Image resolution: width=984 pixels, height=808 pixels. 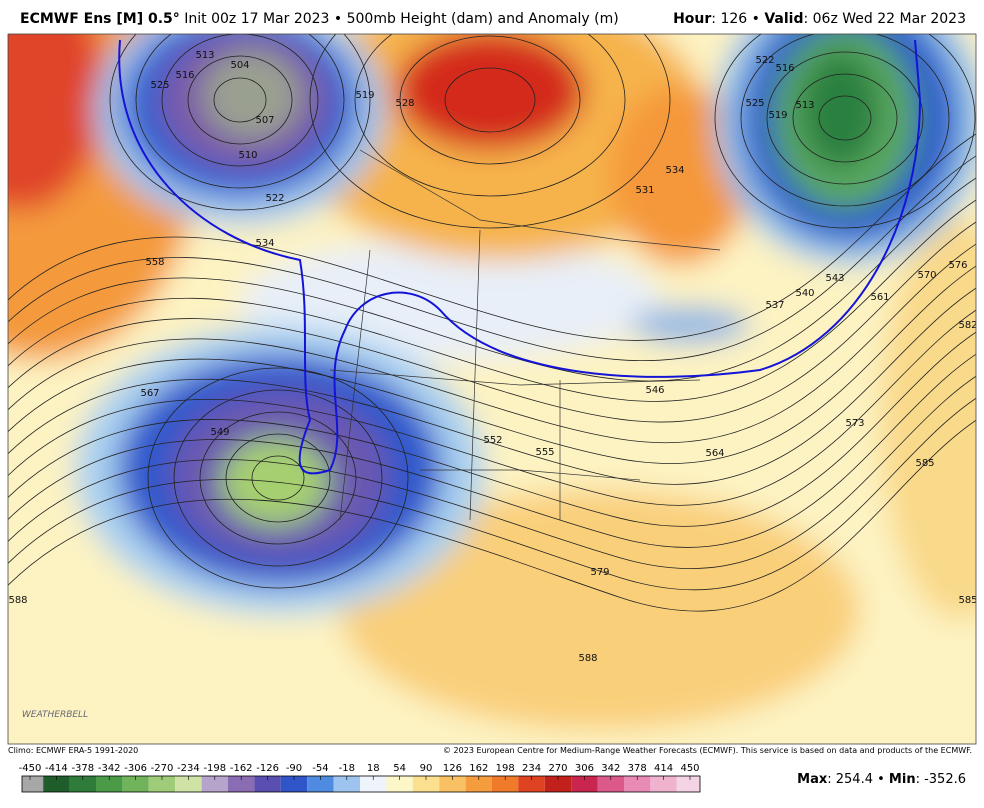 What do you see at coordinates (373, 768) in the screenshot?
I see `colorbar-tick-label: 18` at bounding box center [373, 768].